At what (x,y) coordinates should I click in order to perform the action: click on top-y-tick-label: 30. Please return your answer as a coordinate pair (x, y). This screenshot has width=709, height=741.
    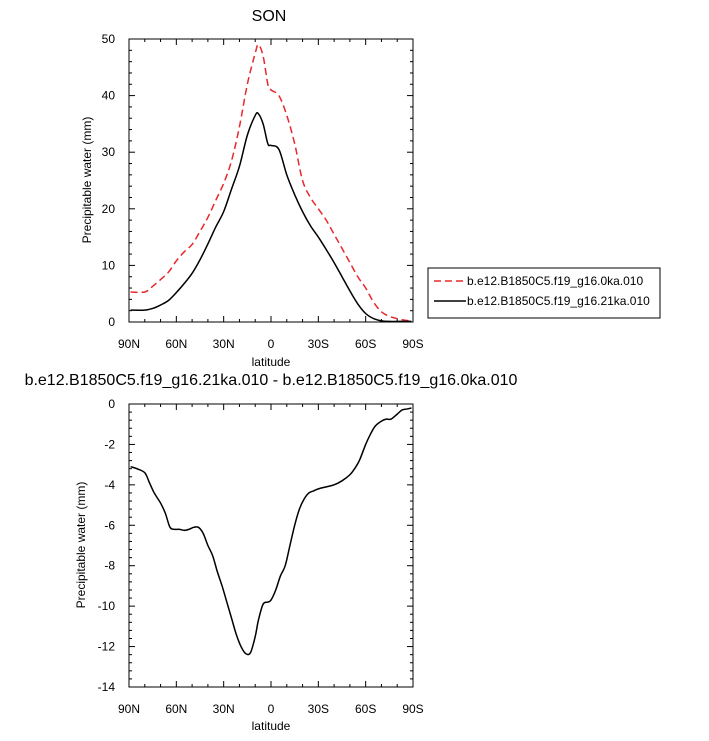
    Looking at the image, I should click on (109, 152).